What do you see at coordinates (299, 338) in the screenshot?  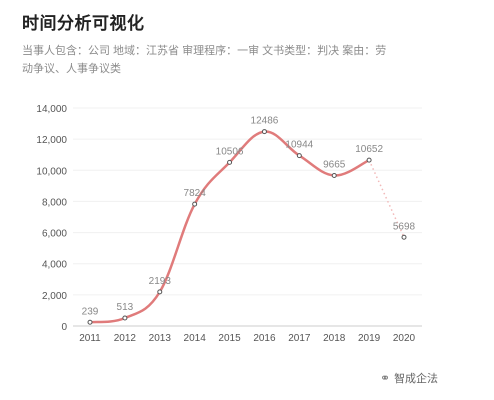 I see `x-tick-label: 2017` at bounding box center [299, 338].